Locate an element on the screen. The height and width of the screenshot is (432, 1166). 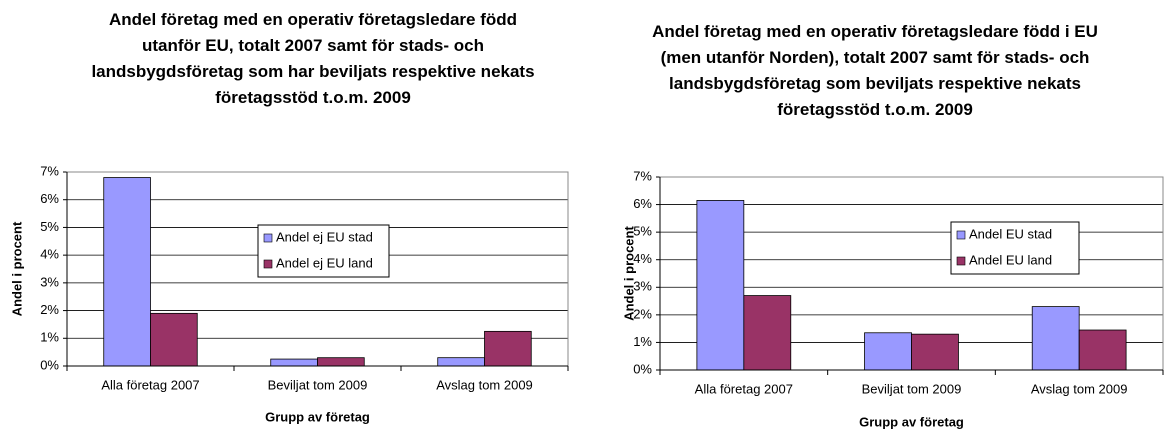
legend-label: Andel ej EU land is located at coordinates (324, 262).